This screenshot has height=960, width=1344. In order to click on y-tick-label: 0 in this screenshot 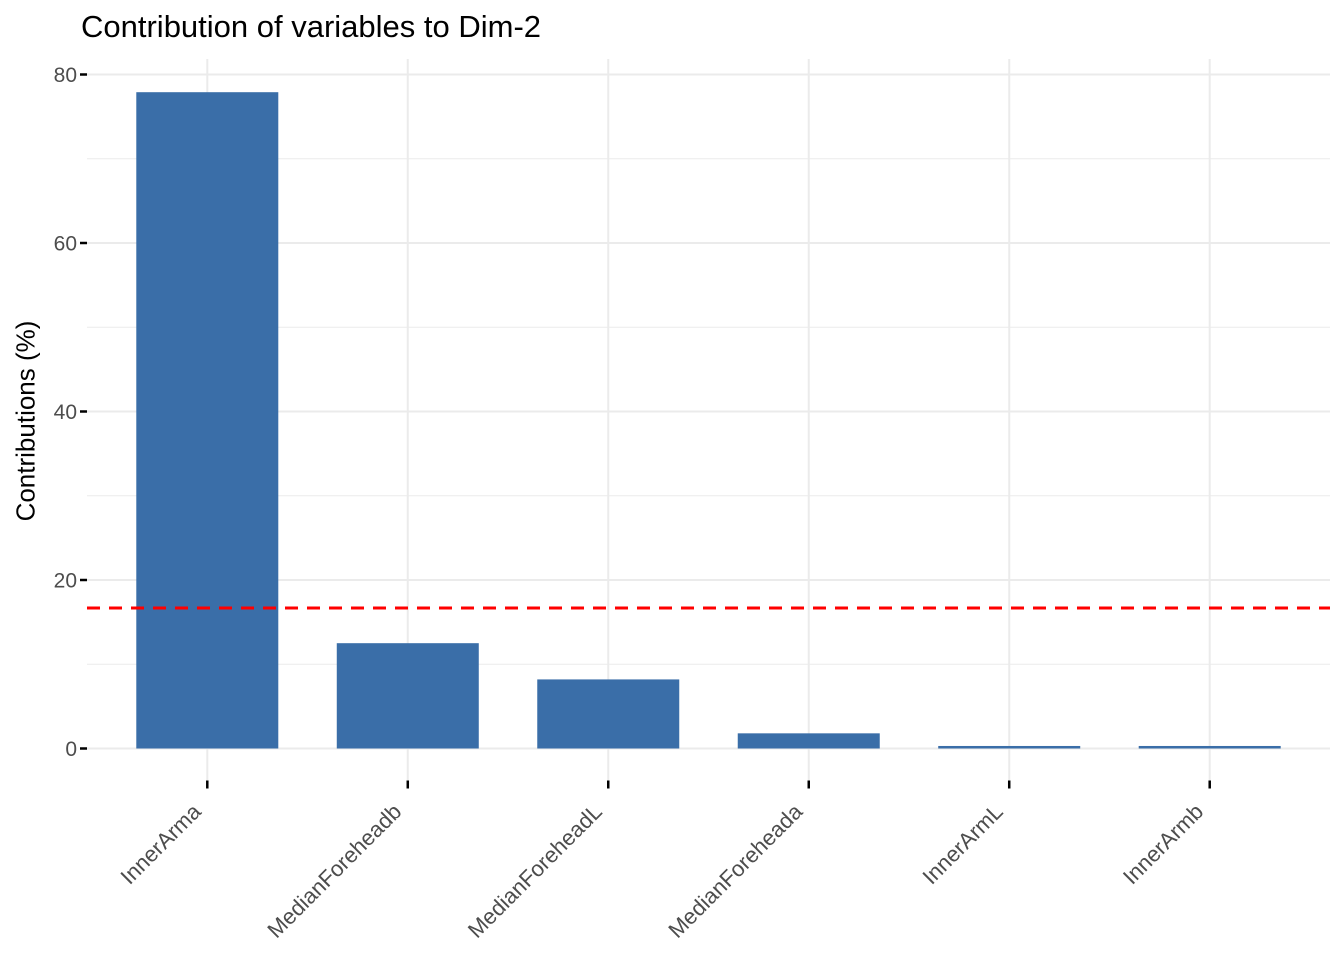, I will do `click(71, 749)`.